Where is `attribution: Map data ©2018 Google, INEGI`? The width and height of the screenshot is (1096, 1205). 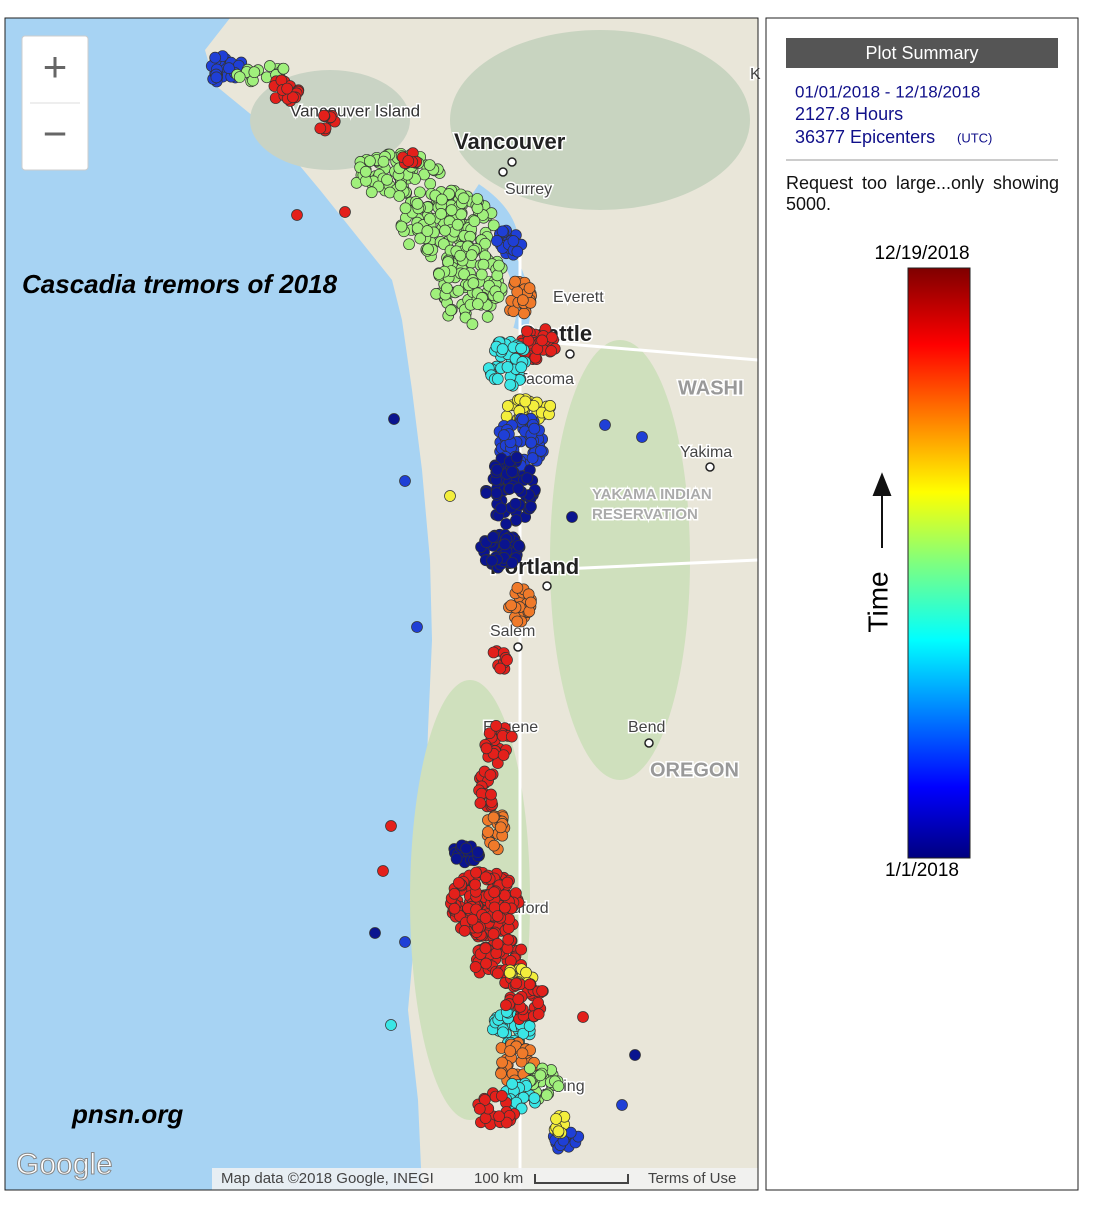 attribution: Map data ©2018 Google, INEGI is located at coordinates (327, 1178).